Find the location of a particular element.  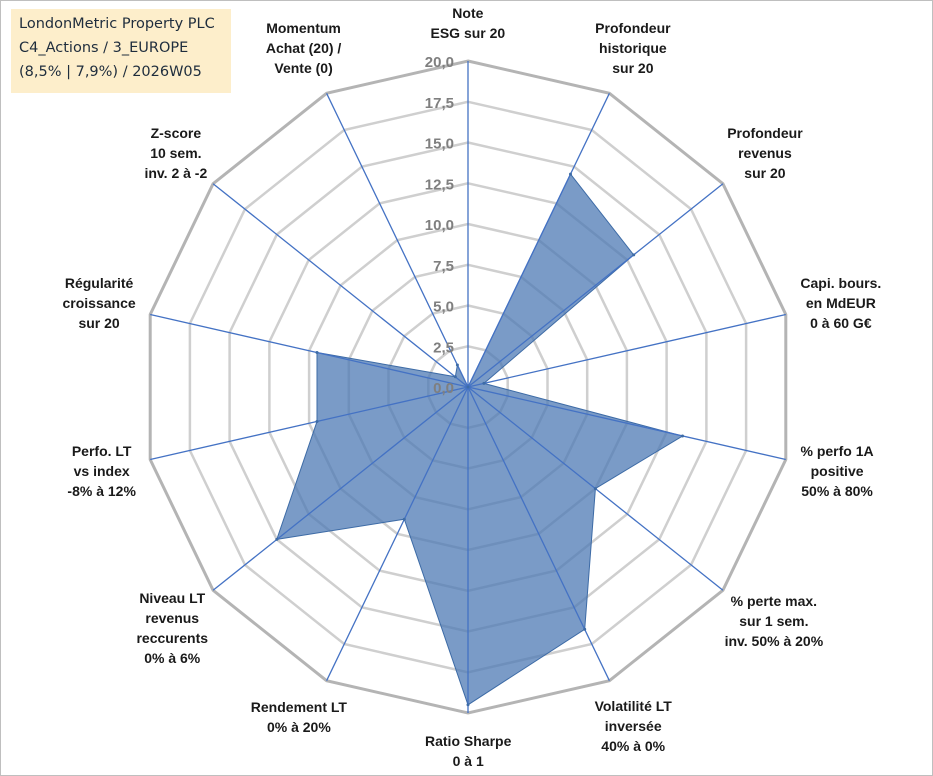

axis-label-line: 0% à 6% is located at coordinates (172, 657).